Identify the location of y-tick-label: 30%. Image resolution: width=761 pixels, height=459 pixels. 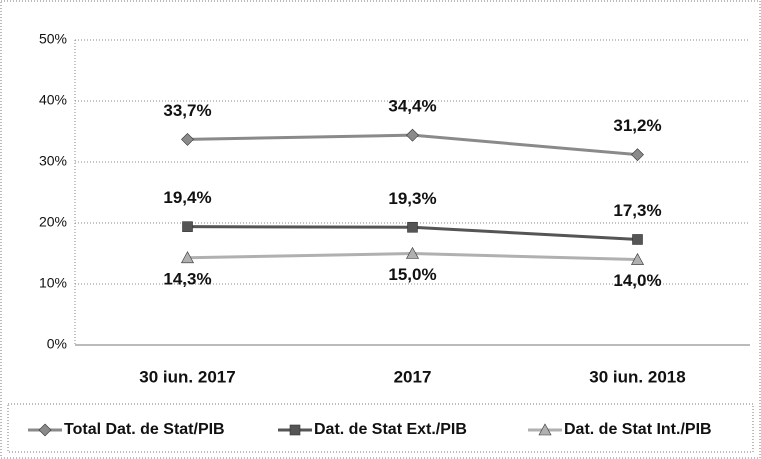
(53, 161).